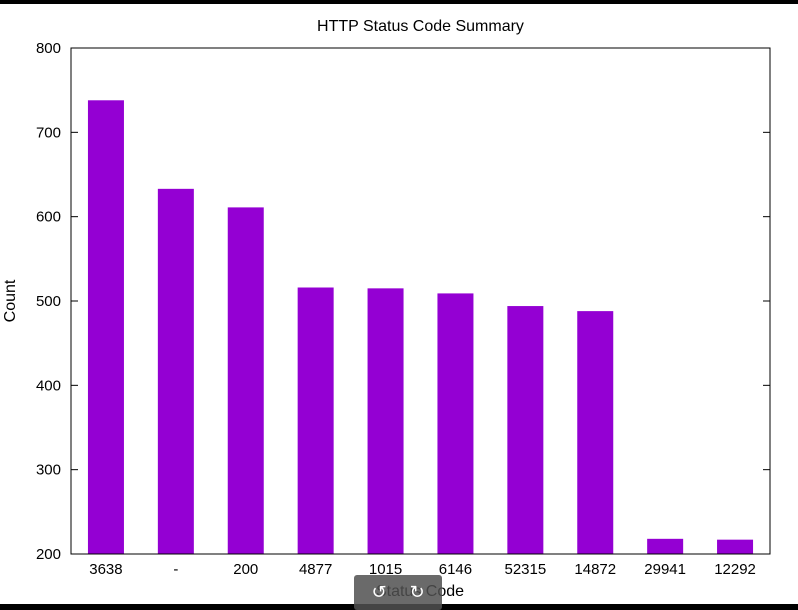 The image size is (798, 610). What do you see at coordinates (48, 48) in the screenshot?
I see `y-tick-label: 800` at bounding box center [48, 48].